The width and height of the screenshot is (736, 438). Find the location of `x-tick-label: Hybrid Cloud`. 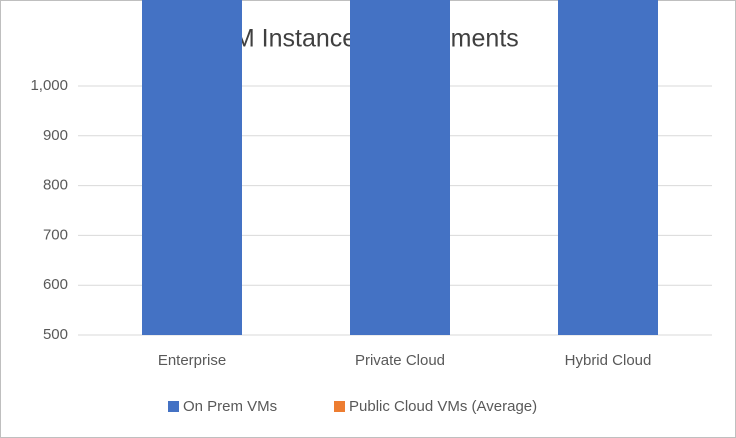

x-tick-label: Hybrid Cloud is located at coordinates (608, 360).